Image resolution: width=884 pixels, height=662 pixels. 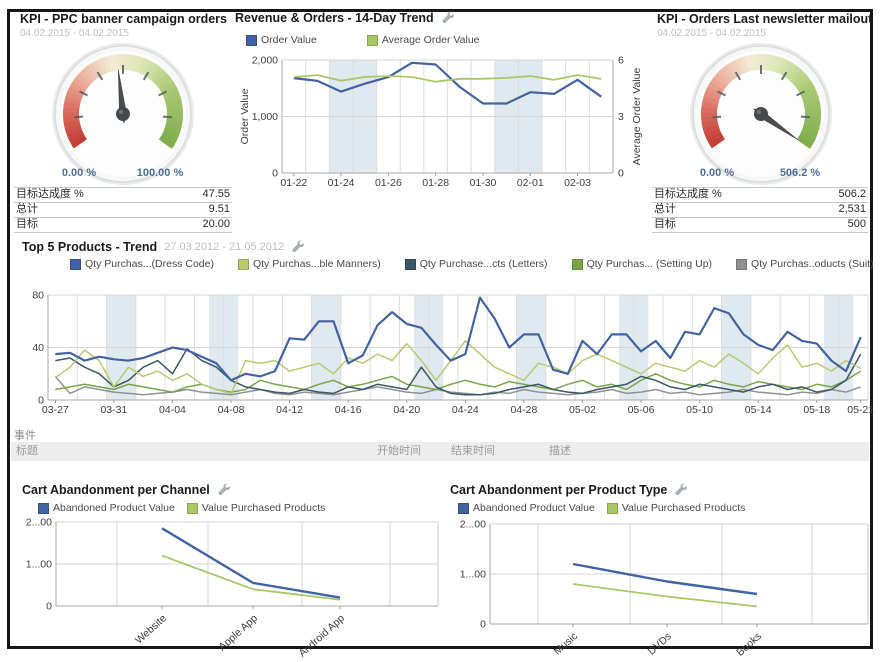 I want to click on svg-text: 04-12, so click(x=289, y=410).